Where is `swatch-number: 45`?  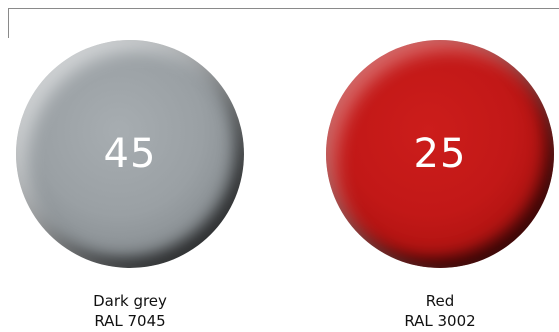
swatch-number: 45 is located at coordinates (130, 154).